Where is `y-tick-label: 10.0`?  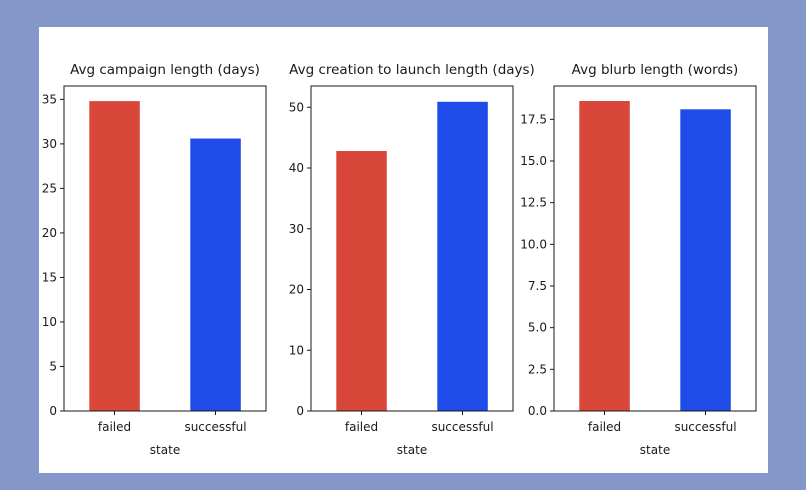 y-tick-label: 10.0 is located at coordinates (533, 244).